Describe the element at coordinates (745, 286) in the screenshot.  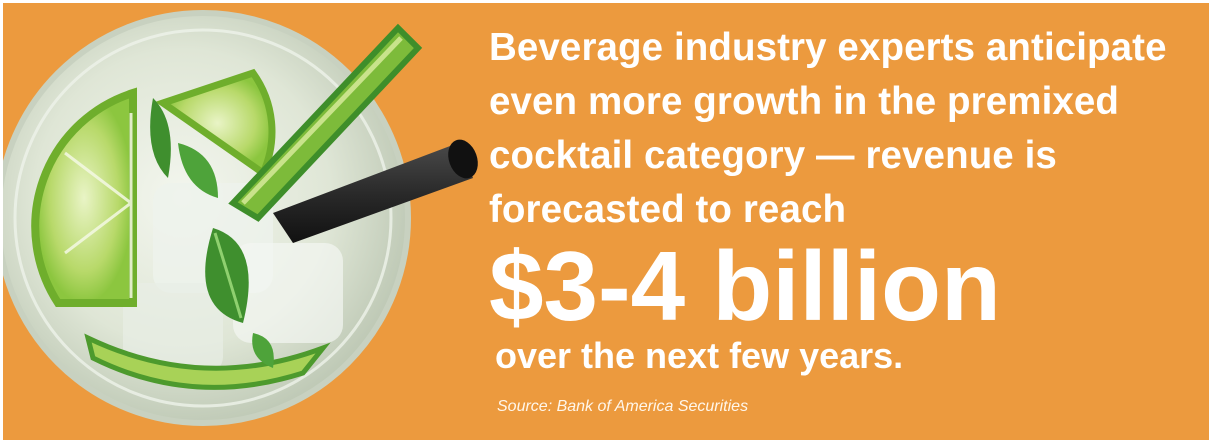
I see `revenue-figure: $3-4 billion` at that location.